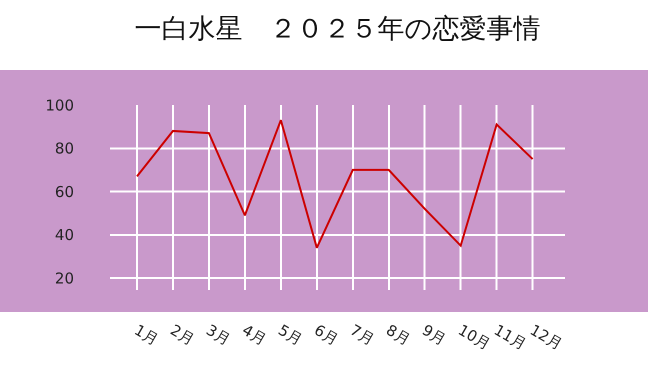  Describe the element at coordinates (64, 191) in the screenshot. I see `y-tick-label: 60` at that location.